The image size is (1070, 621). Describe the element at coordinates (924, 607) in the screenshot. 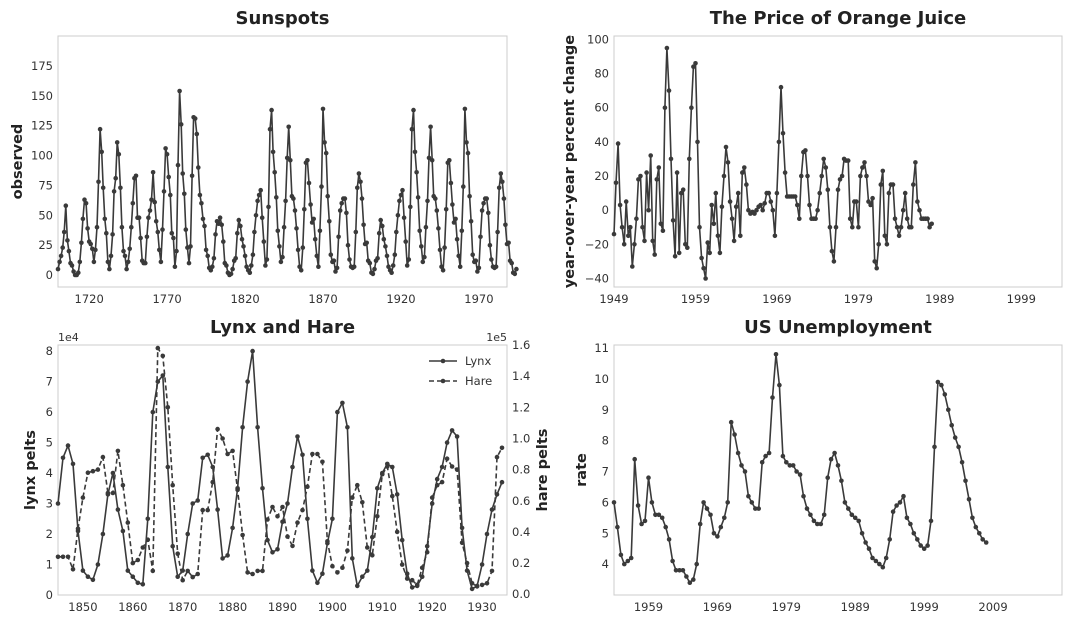

I see `x-tick-label: 1999` at that location.